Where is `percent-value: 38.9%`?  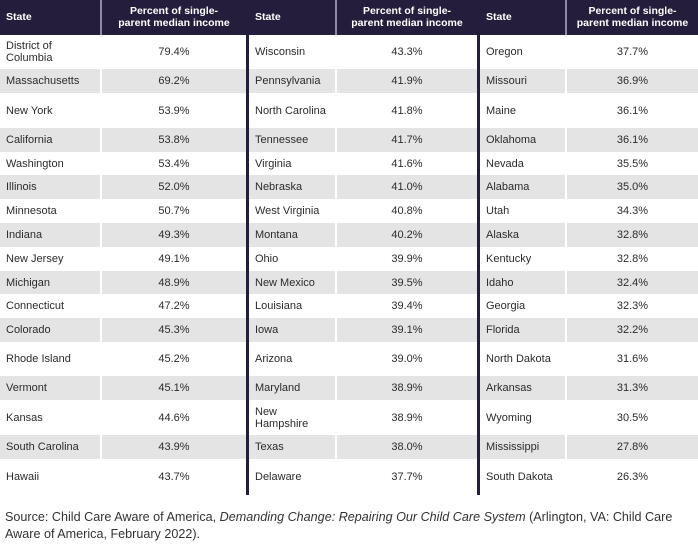 percent-value: 38.9% is located at coordinates (407, 388).